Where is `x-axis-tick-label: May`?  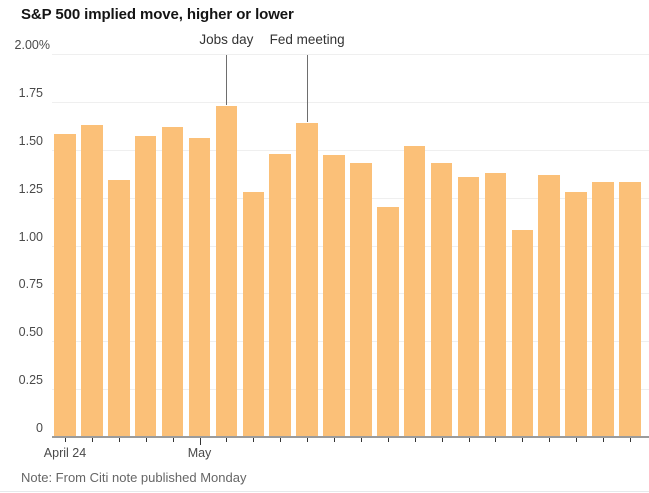
x-axis-tick-label: May is located at coordinates (199, 453).